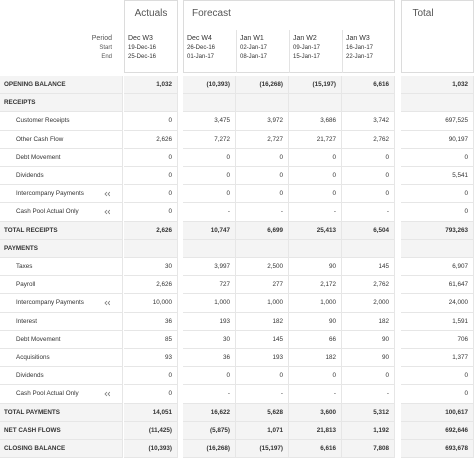 This screenshot has height=462, width=474. What do you see at coordinates (209, 121) in the screenshot?
I see `cell-value: 3,475` at bounding box center [209, 121].